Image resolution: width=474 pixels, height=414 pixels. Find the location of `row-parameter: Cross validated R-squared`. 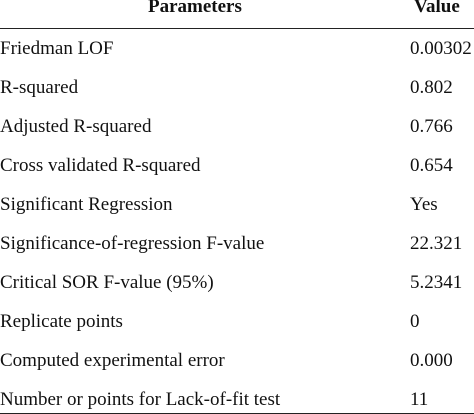

row-parameter: Cross validated R-squared is located at coordinates (100, 165).